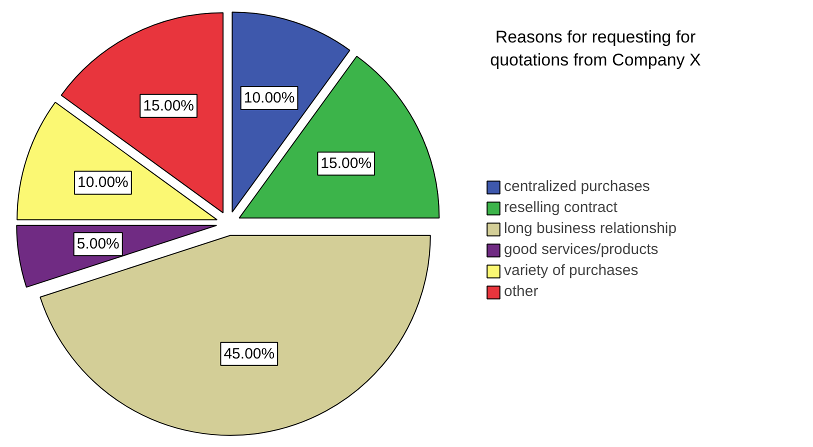  I want to click on data-label: 5.00%, so click(98, 244).